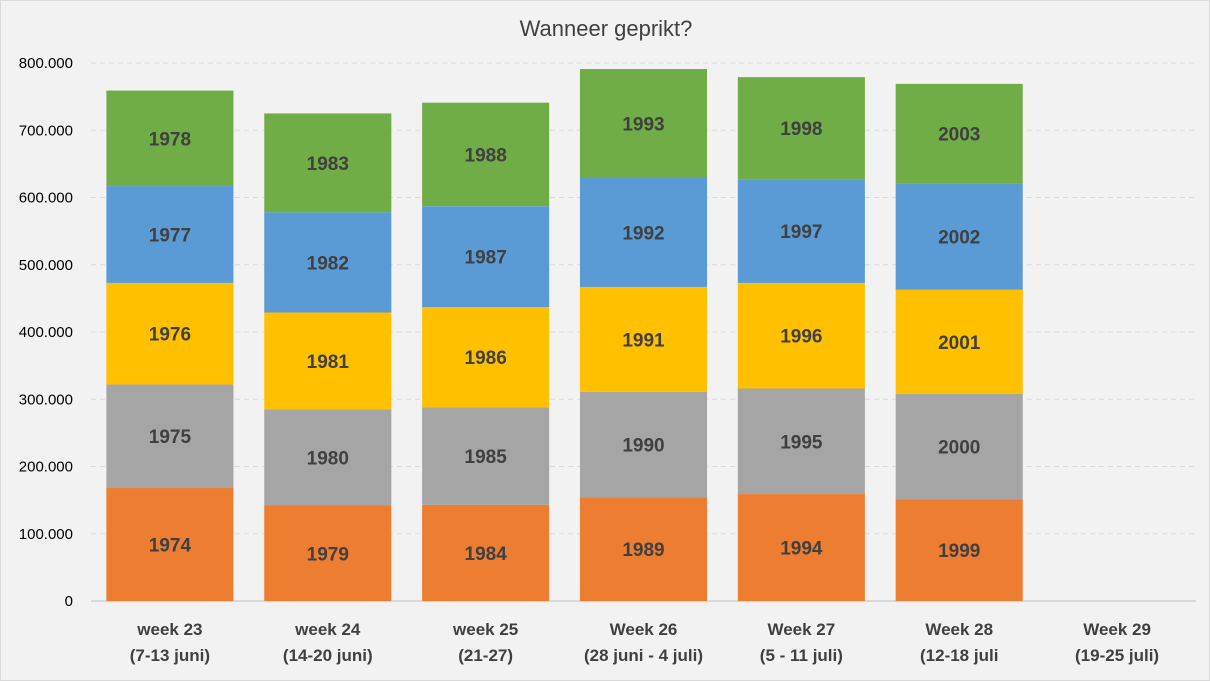  What do you see at coordinates (46, 198) in the screenshot?
I see `y-tick-label: 600.000` at bounding box center [46, 198].